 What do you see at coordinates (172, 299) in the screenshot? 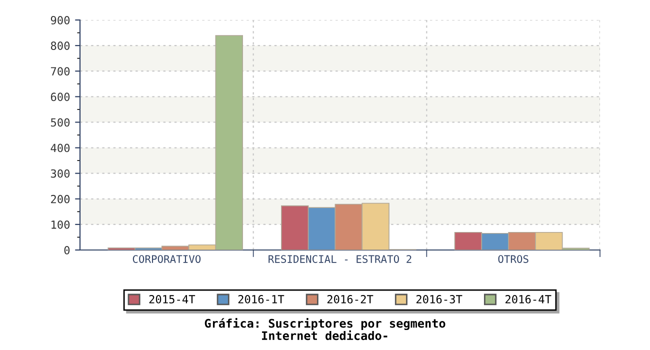
I see `legend-label: 2015-4T` at bounding box center [172, 299].